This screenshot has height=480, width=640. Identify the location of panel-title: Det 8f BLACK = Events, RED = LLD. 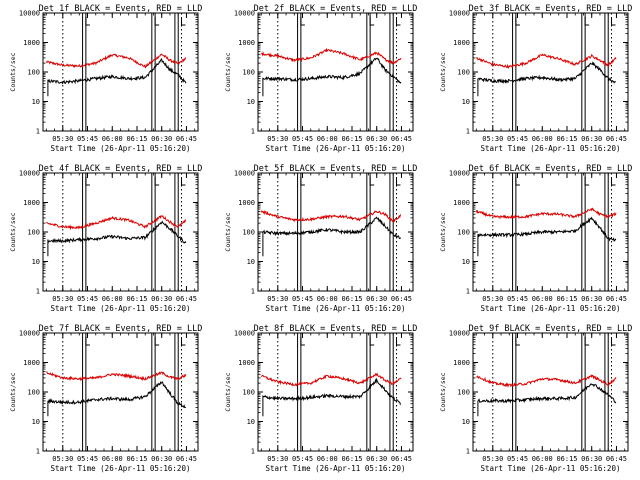
(336, 329).